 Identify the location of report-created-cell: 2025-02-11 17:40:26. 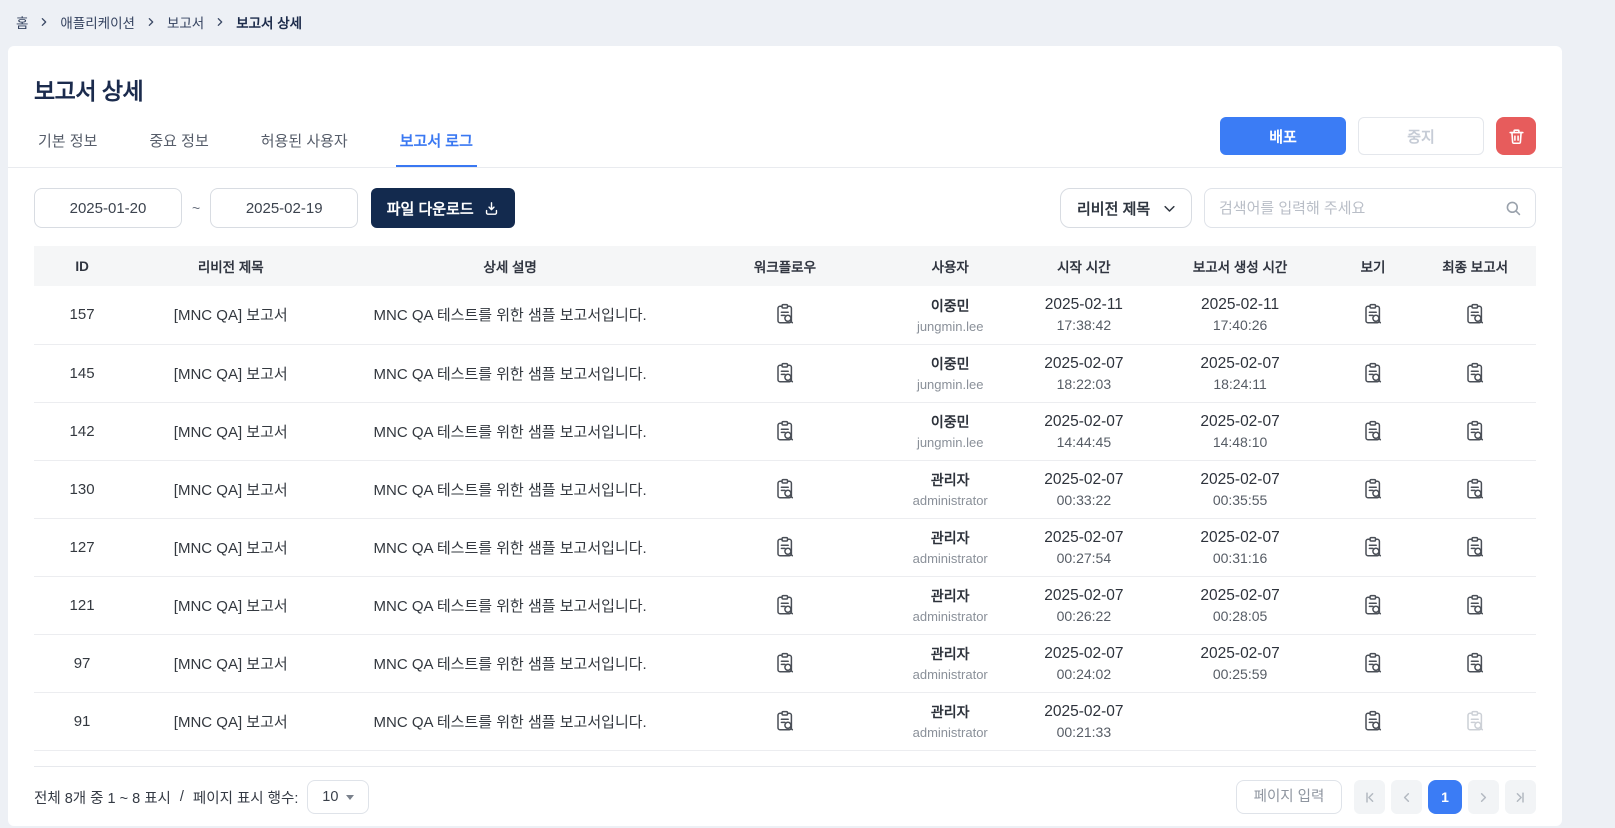
(1240, 315).